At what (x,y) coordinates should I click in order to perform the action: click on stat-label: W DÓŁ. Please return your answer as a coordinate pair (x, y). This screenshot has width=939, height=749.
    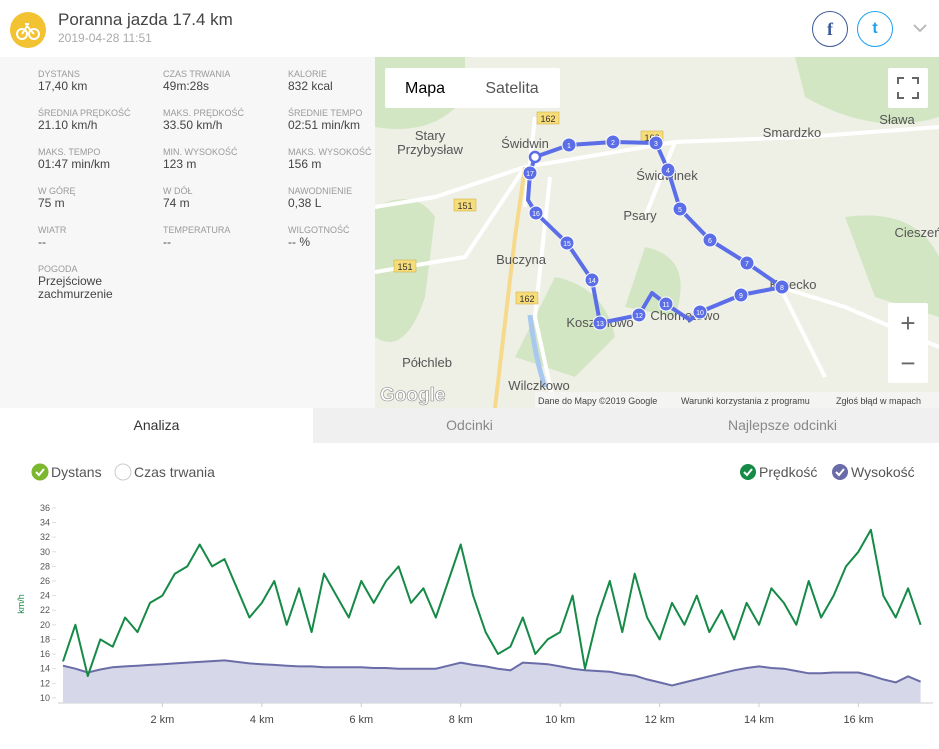
    Looking at the image, I should click on (178, 191).